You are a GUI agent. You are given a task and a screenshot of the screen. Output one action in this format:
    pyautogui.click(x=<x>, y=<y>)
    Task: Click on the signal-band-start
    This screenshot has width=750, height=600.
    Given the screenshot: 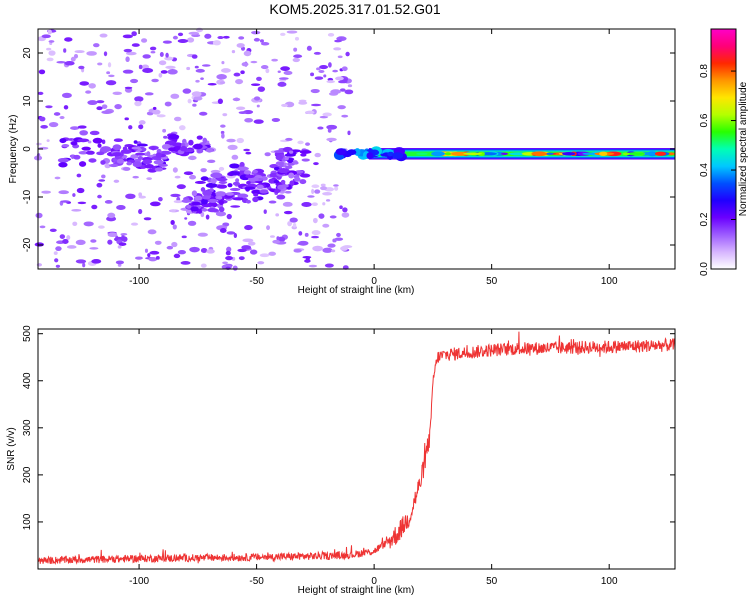 What is the action you would take?
    pyautogui.click(x=398, y=155)
    